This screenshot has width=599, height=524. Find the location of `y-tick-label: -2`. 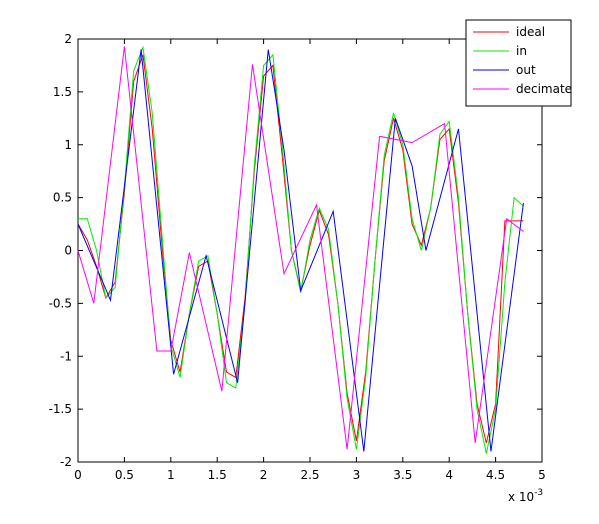

y-tick-label: -2 is located at coordinates (66, 462).